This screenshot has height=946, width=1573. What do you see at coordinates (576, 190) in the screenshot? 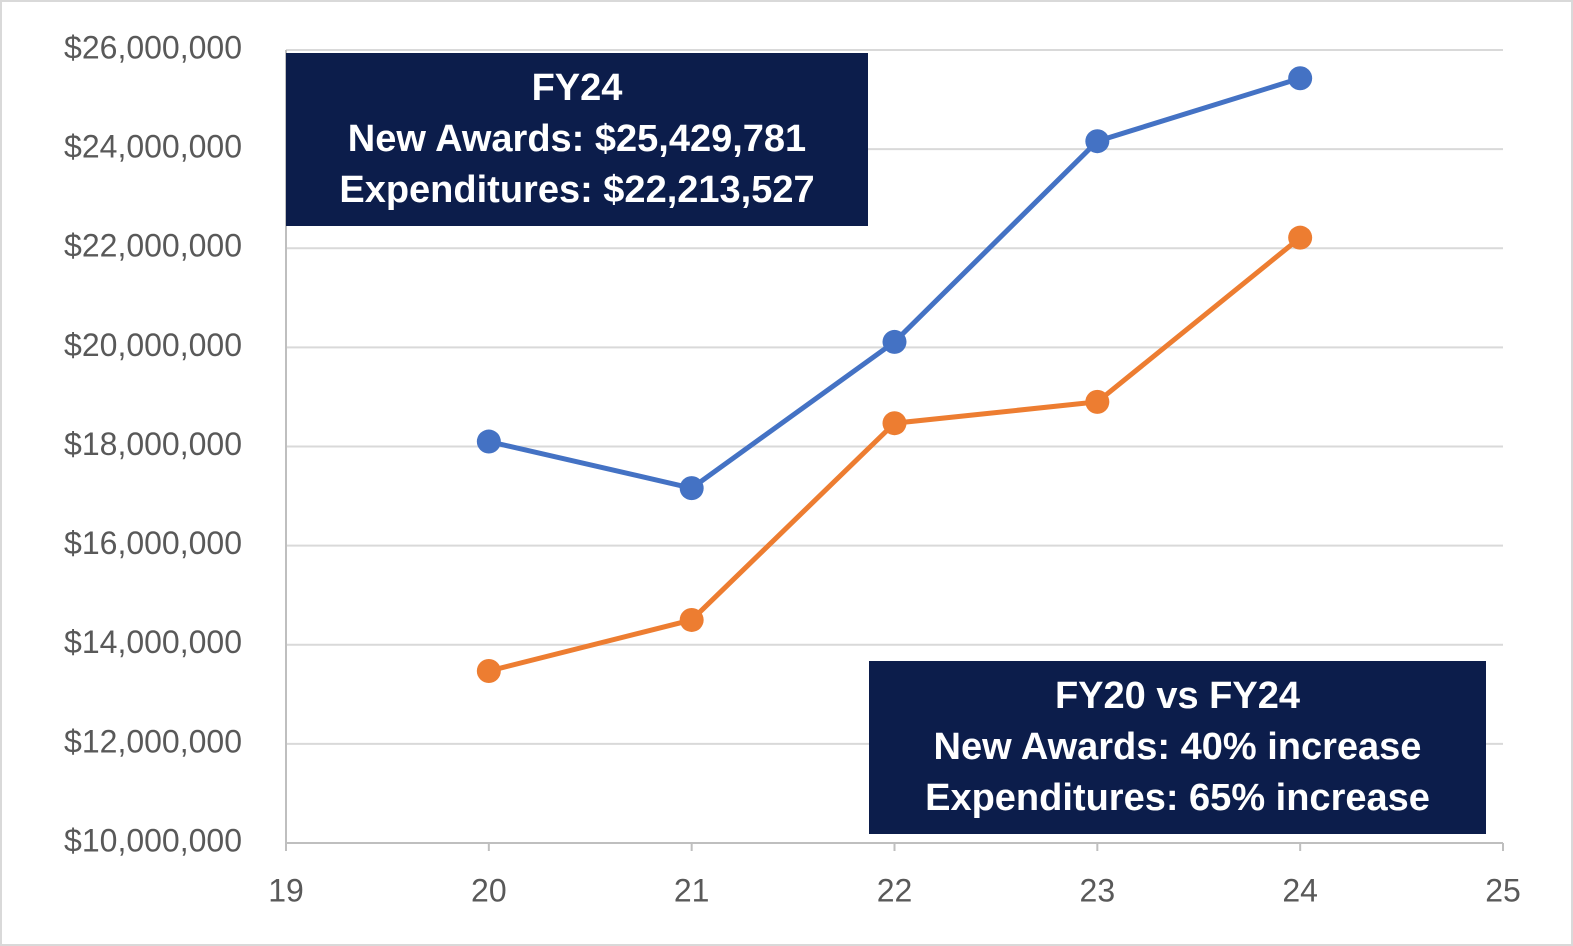
I see `annotation-text: Expenditures: $22,213,527` at bounding box center [576, 190].